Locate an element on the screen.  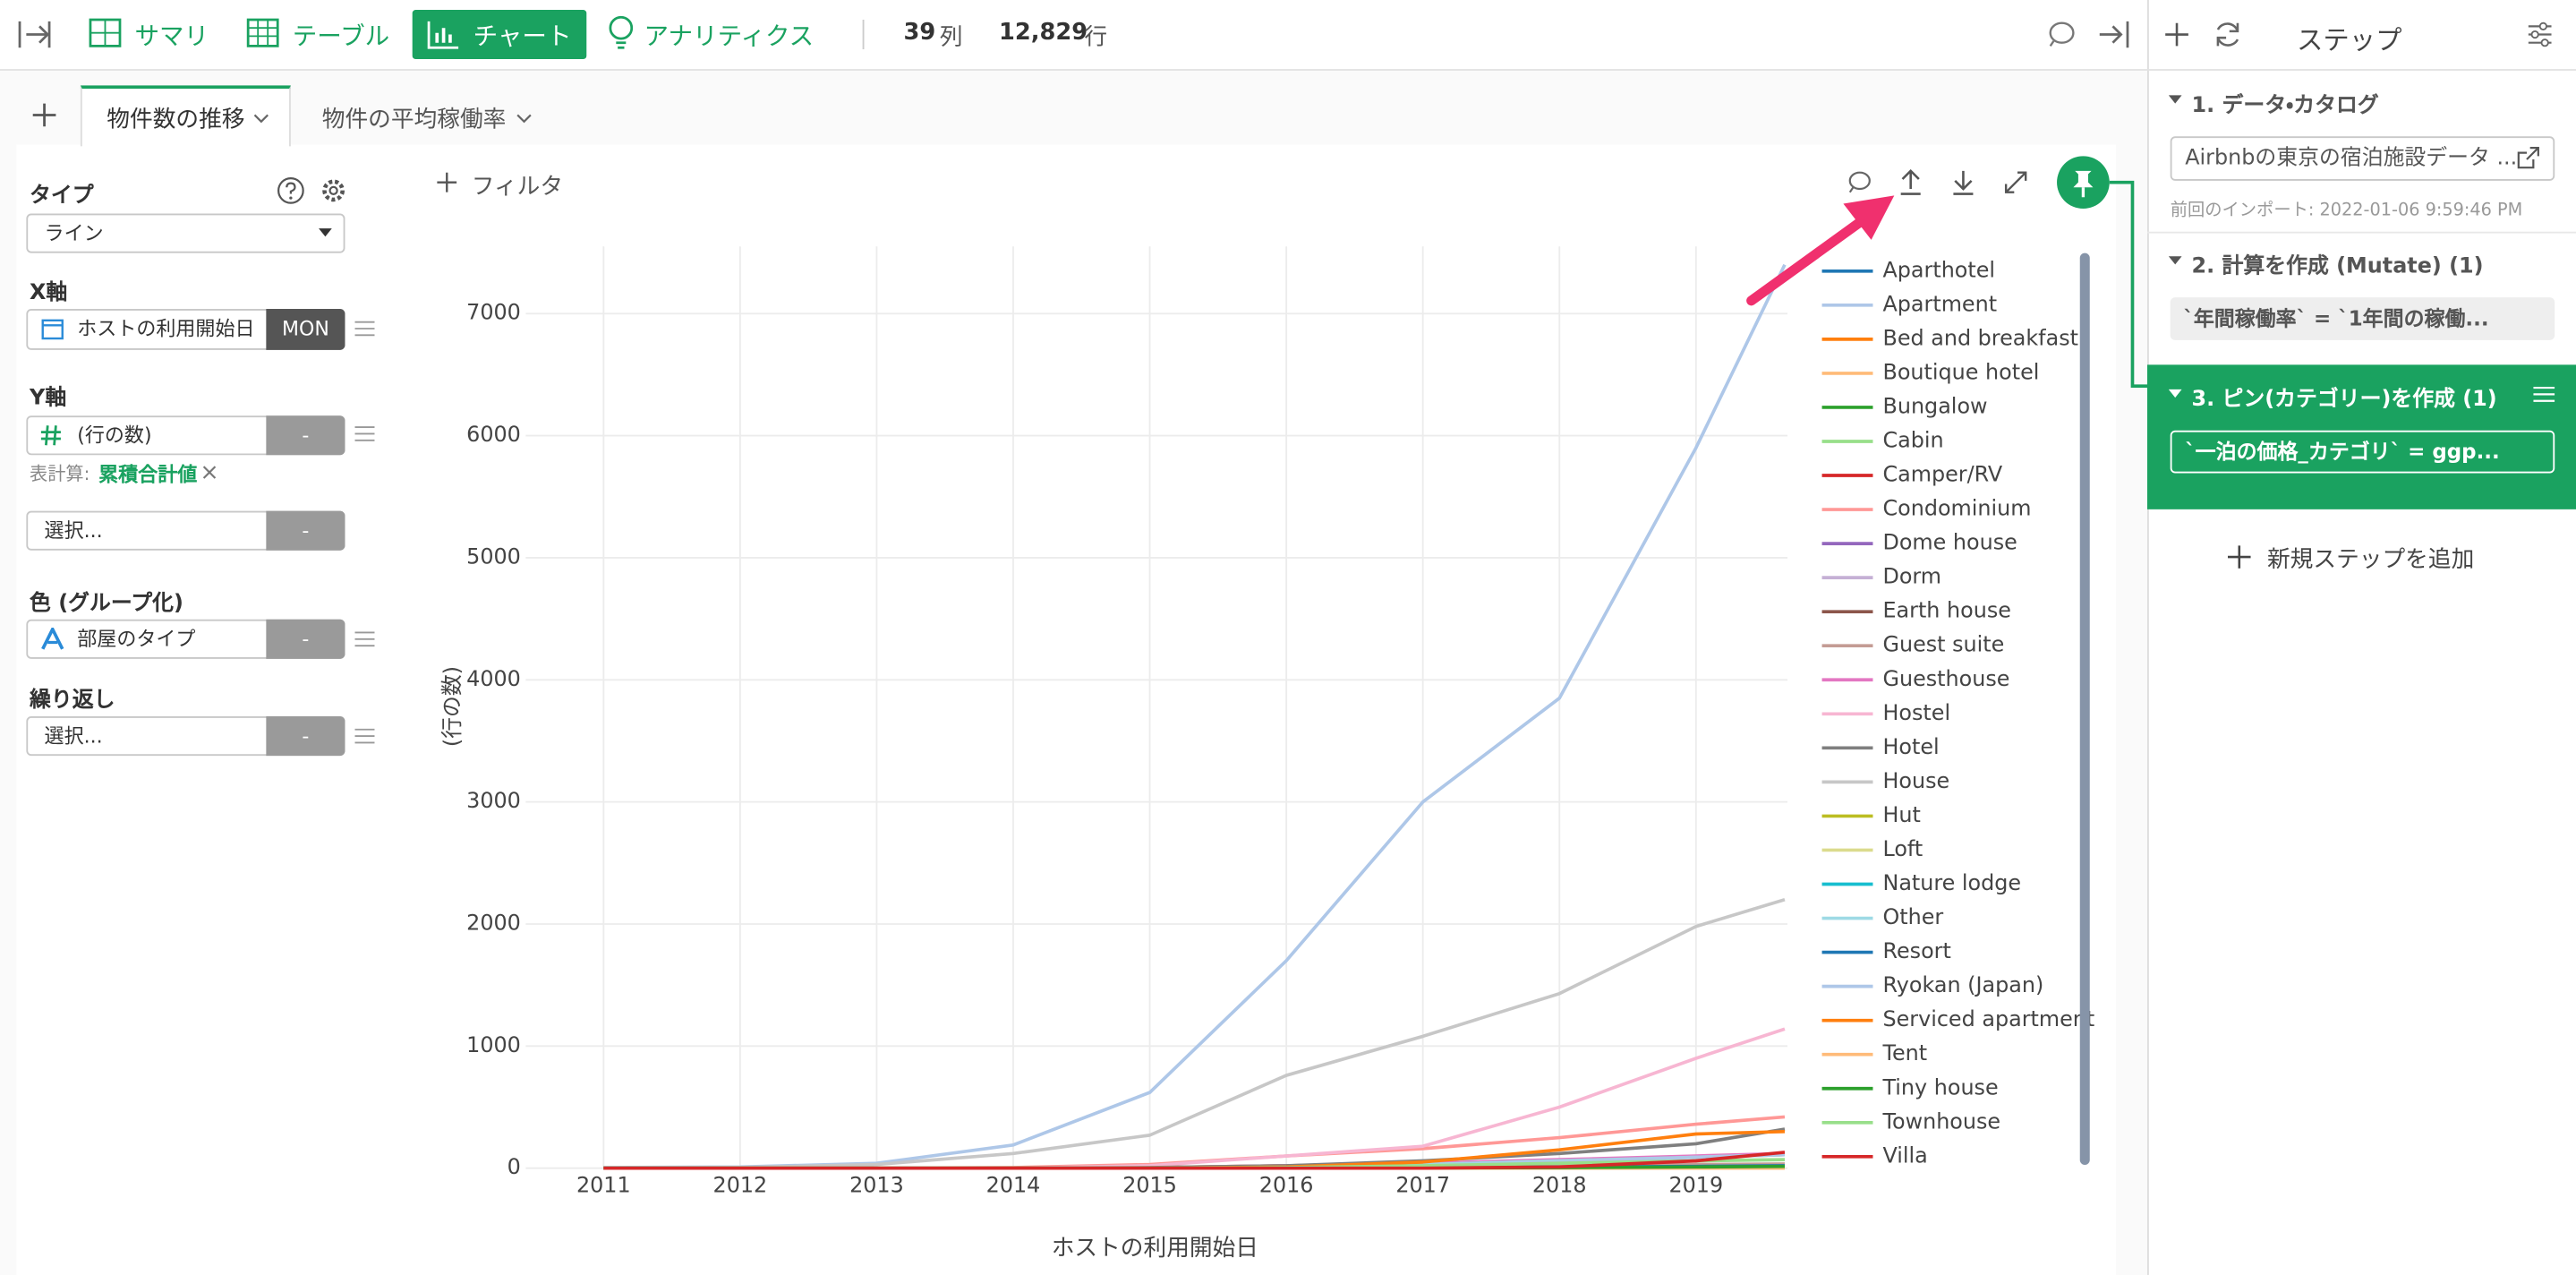
tab-chart-active is located at coordinates (499, 35).